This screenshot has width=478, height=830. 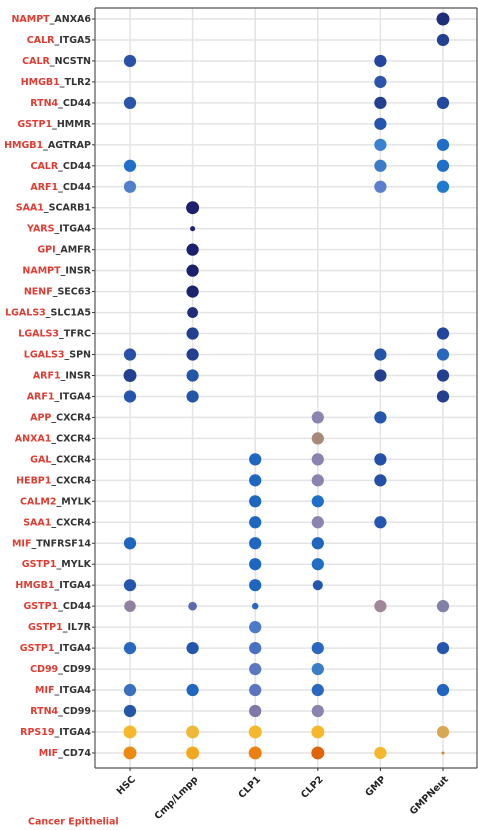 I want to click on y-tick-label: SAA1_CXCR4, so click(x=57, y=522).